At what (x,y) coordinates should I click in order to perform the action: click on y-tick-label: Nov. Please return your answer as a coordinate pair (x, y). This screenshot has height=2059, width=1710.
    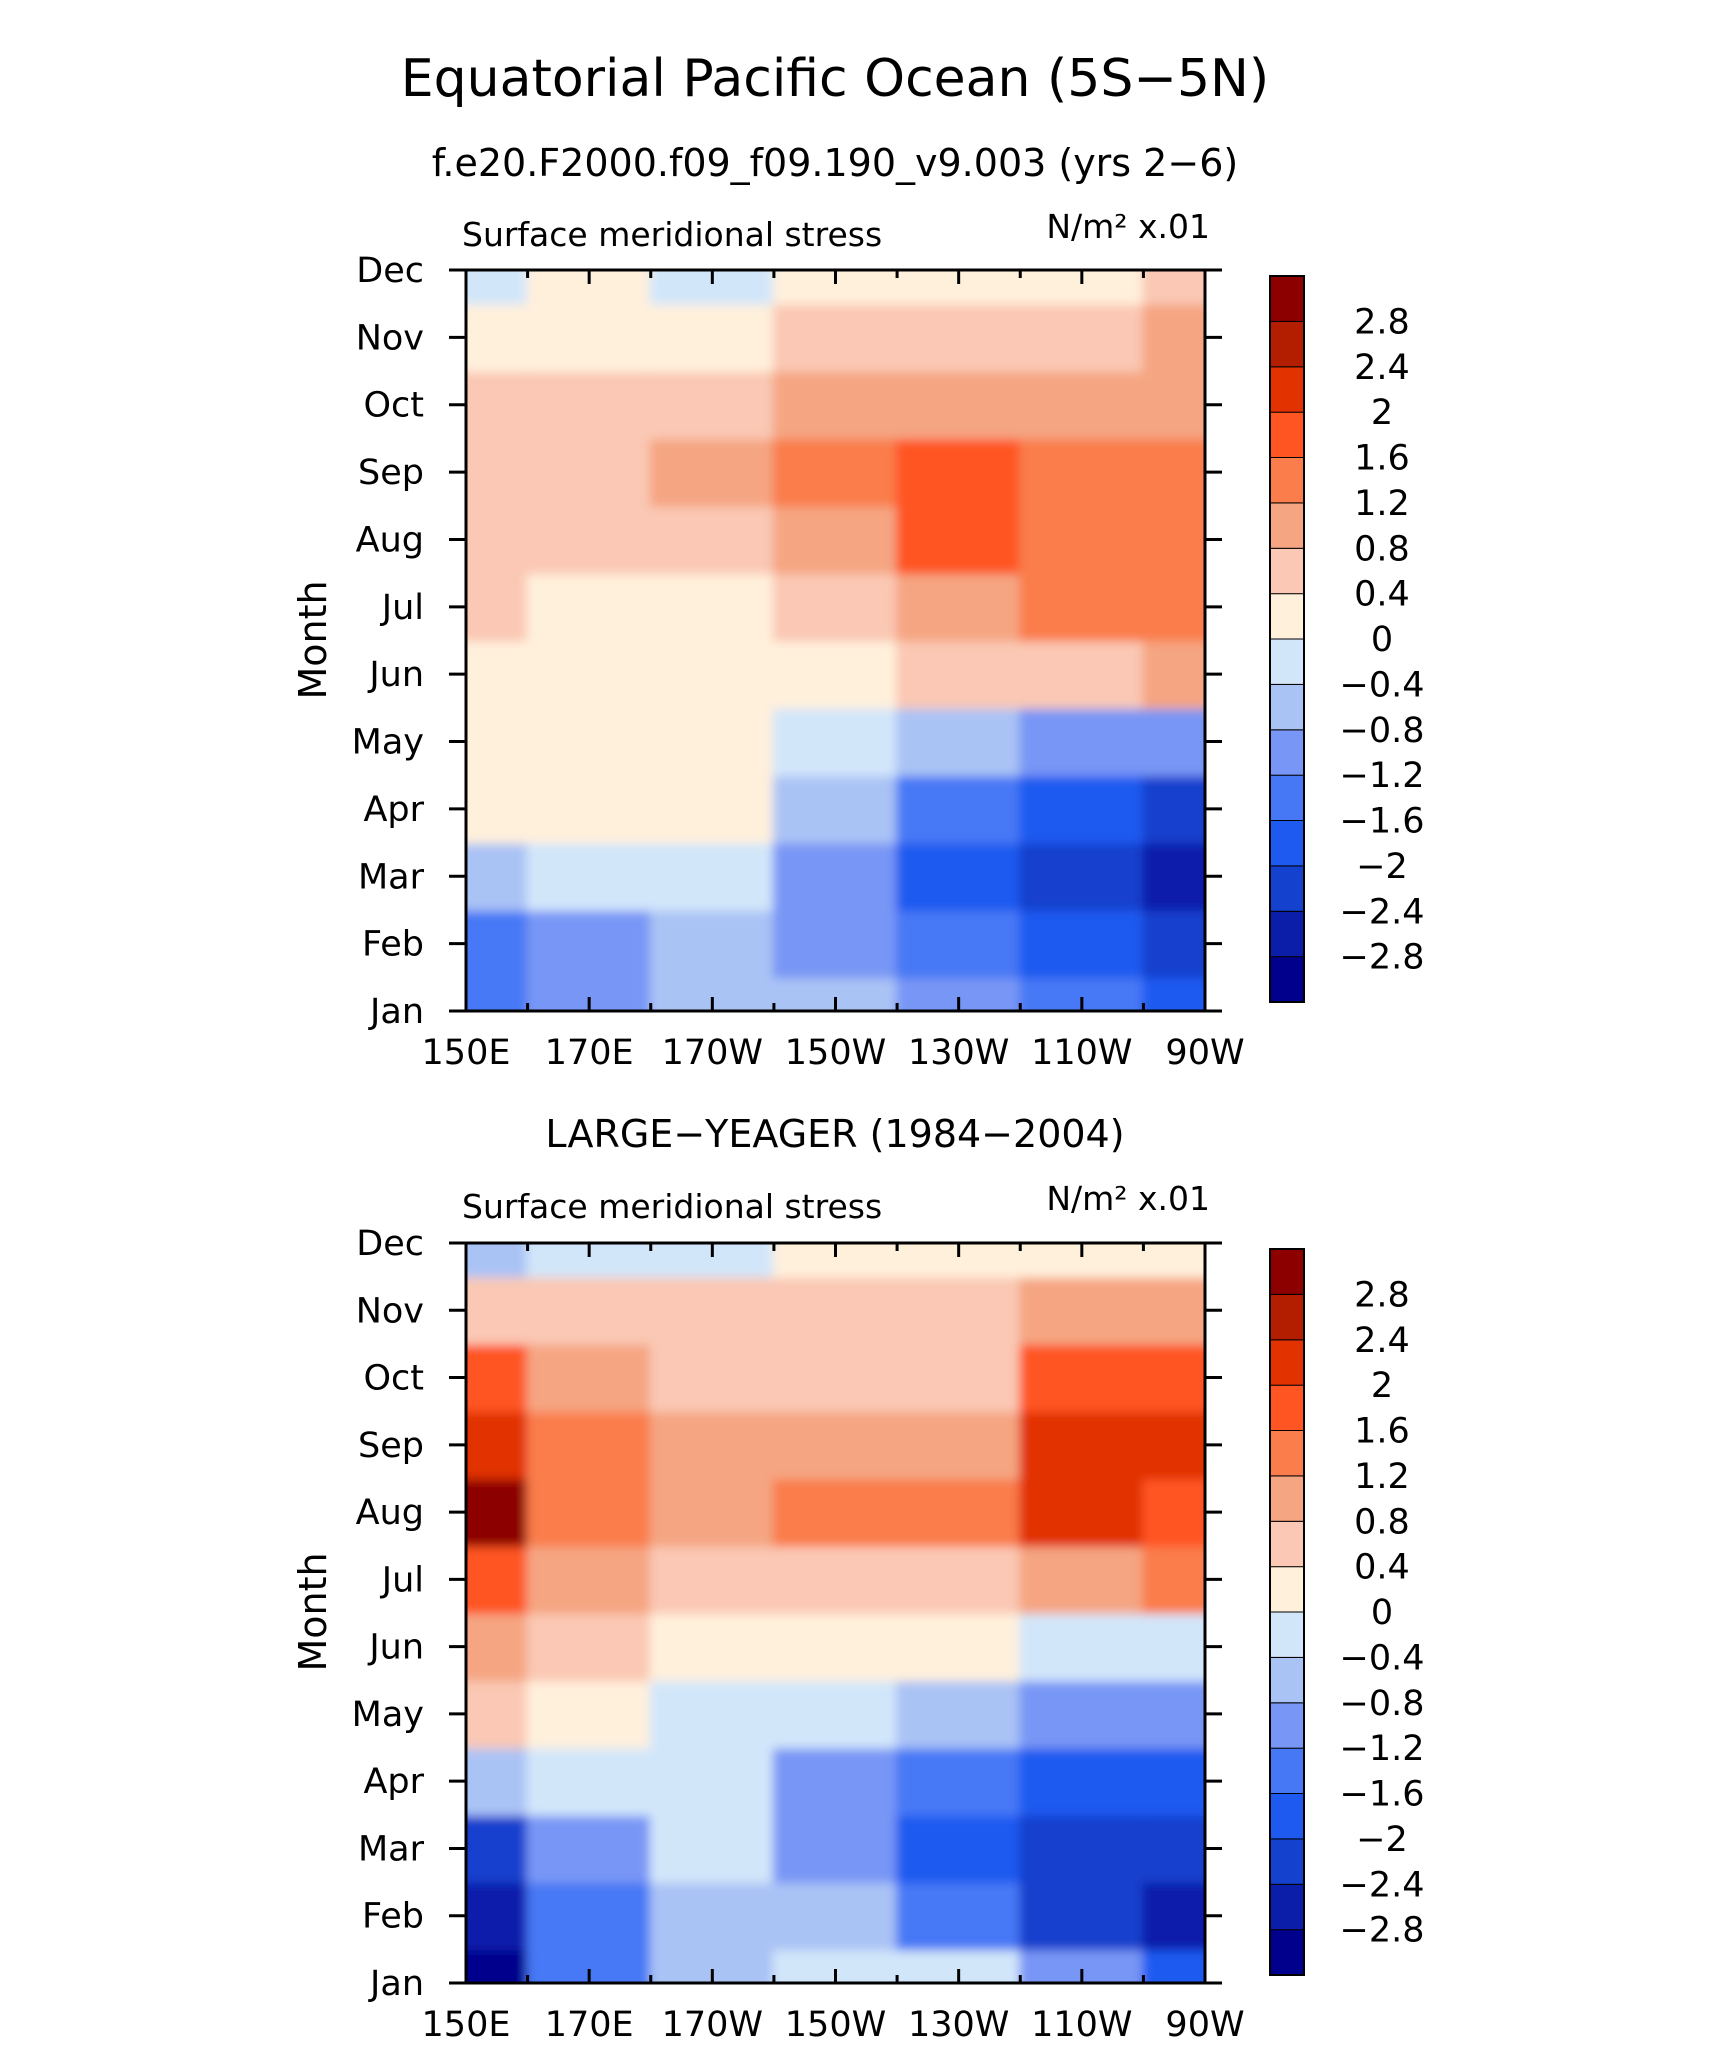
    Looking at the image, I should click on (390, 338).